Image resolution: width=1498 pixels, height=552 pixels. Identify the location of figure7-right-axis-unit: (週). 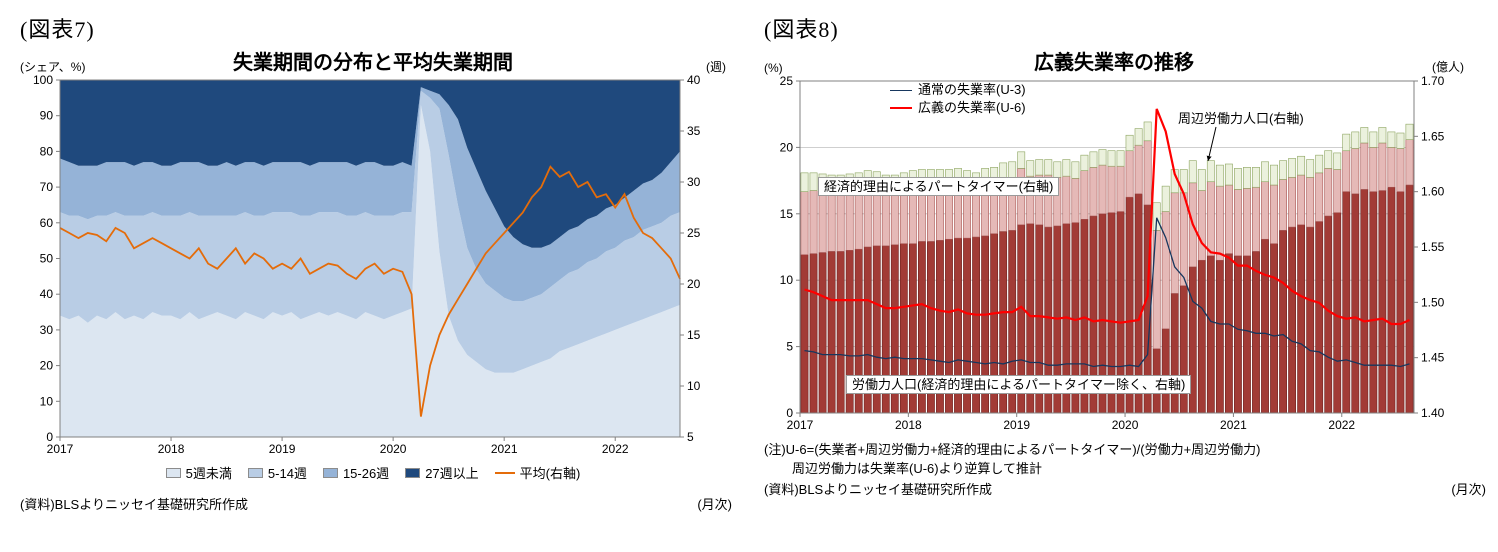
(716, 67).